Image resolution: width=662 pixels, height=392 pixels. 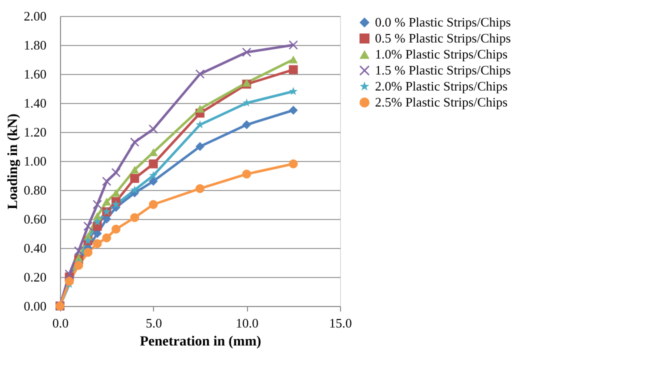 What do you see at coordinates (340, 323) in the screenshot?
I see `x-tick-label: 15.0` at bounding box center [340, 323].